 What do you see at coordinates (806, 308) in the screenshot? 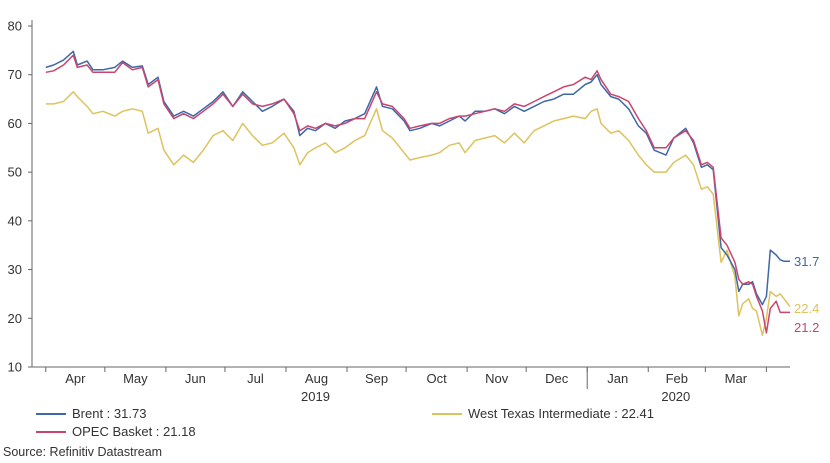
I see `end-label-west-texas-intermediate: 22.4` at bounding box center [806, 308].